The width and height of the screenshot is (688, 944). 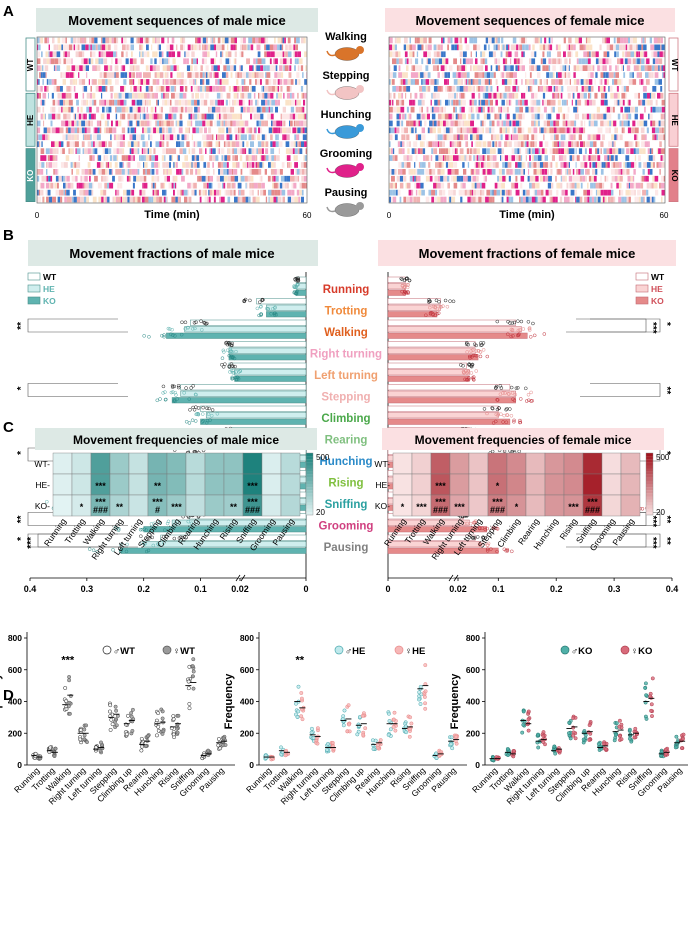 What do you see at coordinates (642, 276) in the screenshot?
I see `legend-swatch` at bounding box center [642, 276].